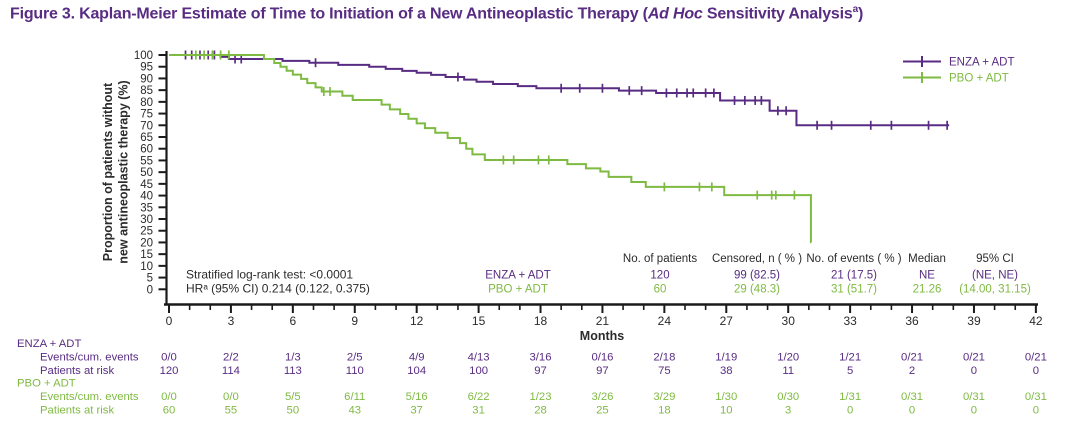  I want to click on x-tick-label: 15, so click(479, 321).